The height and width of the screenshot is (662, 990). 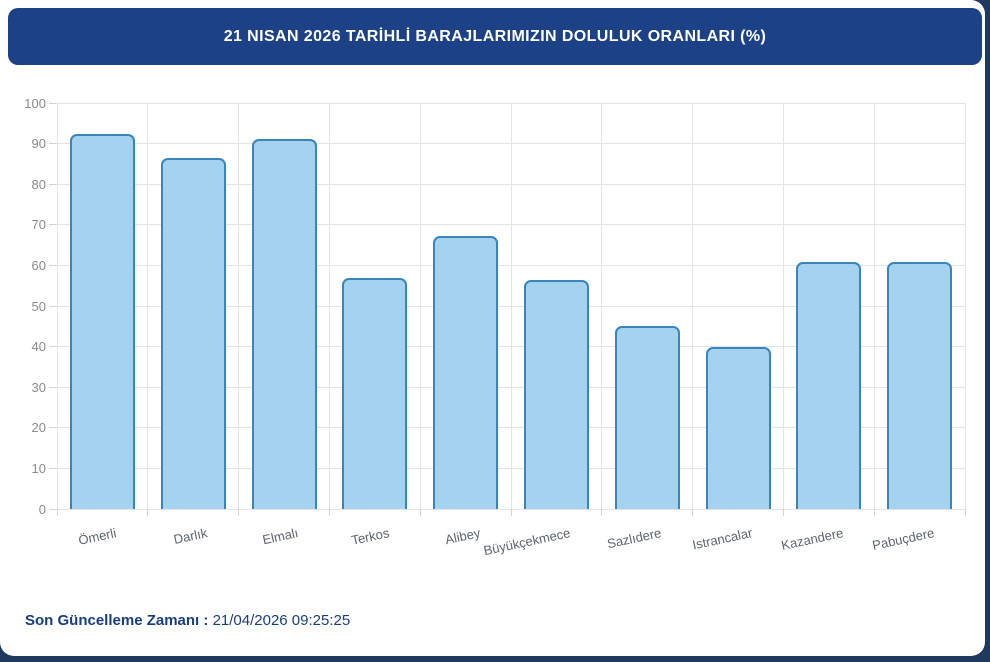 I want to click on bar-darlik, so click(x=193, y=333).